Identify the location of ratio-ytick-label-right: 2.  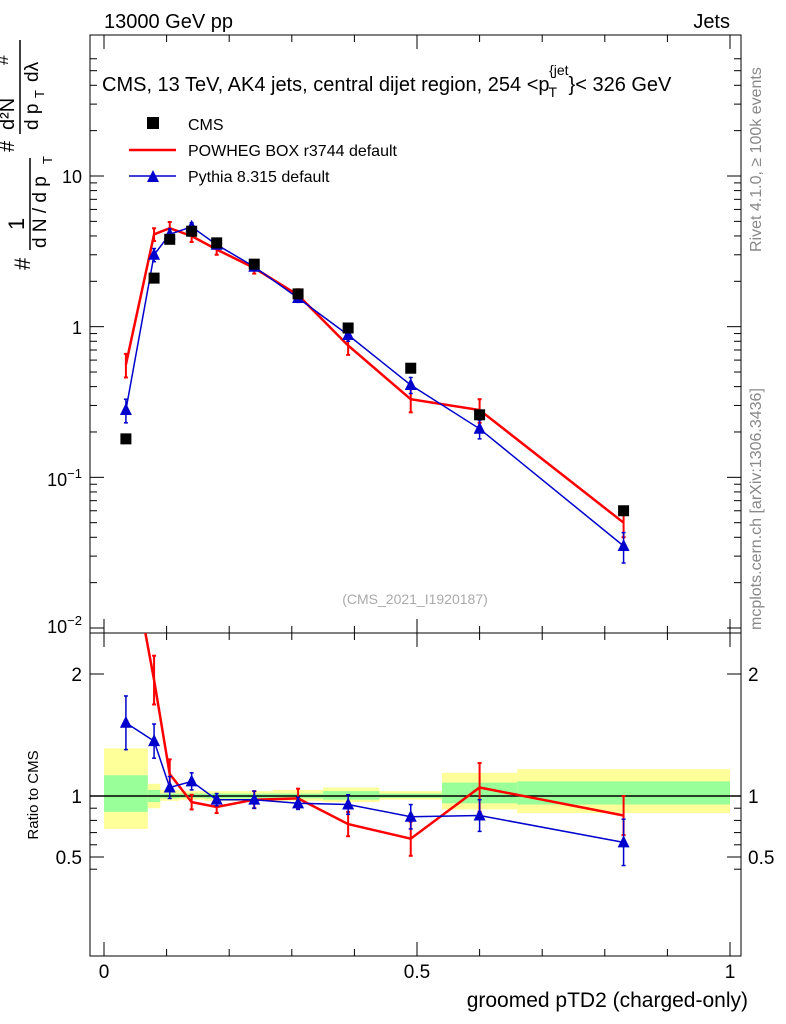
(753, 675).